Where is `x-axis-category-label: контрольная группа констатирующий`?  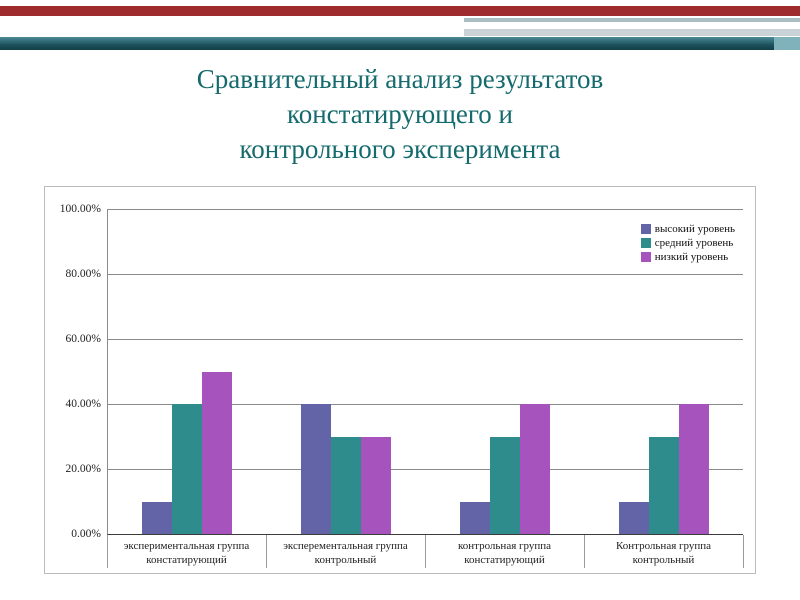 x-axis-category-label: контрольная группа констатирующий is located at coordinates (504, 553).